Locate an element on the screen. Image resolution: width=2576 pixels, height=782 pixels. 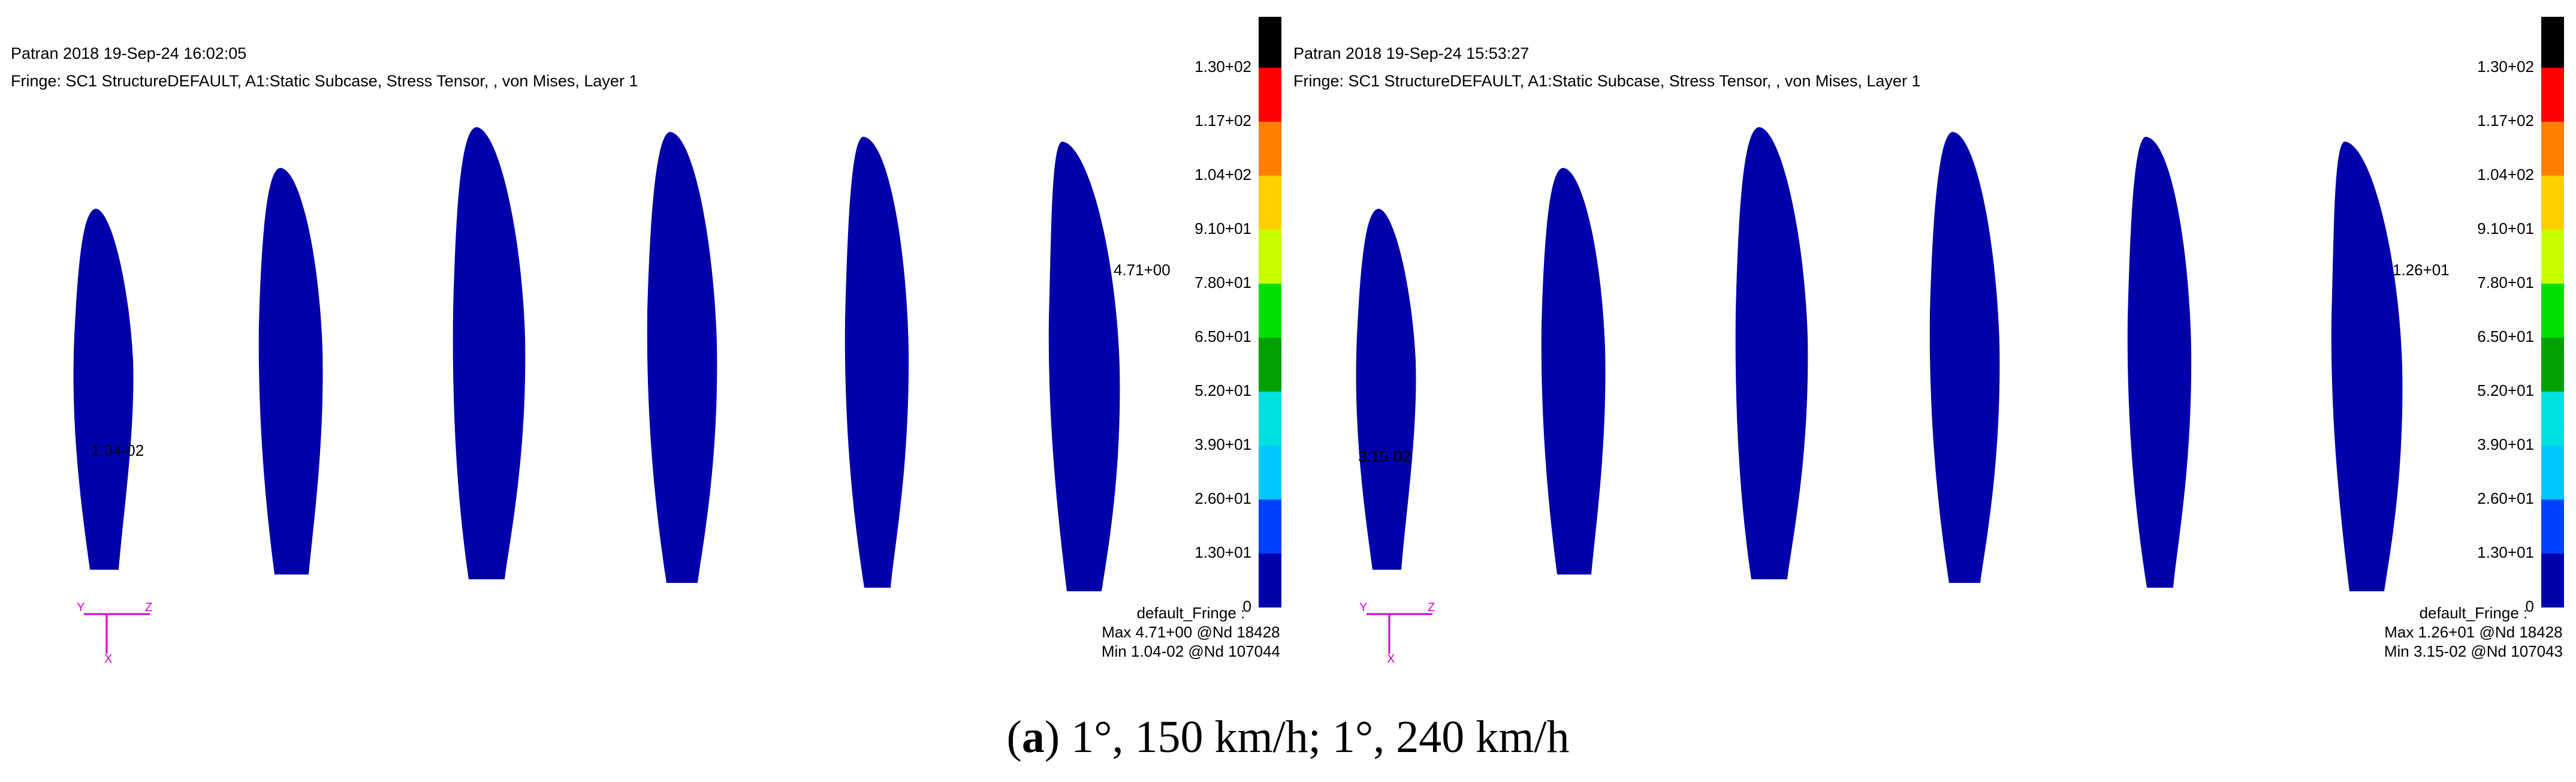
legend-footer-line: Min 3.15-02 @Nd 107043 is located at coordinates (2473, 651).